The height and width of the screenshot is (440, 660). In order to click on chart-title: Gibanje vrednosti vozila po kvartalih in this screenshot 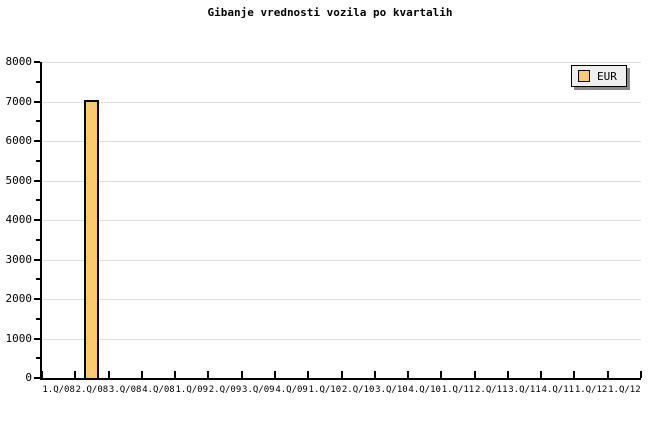, I will do `click(330, 12)`.